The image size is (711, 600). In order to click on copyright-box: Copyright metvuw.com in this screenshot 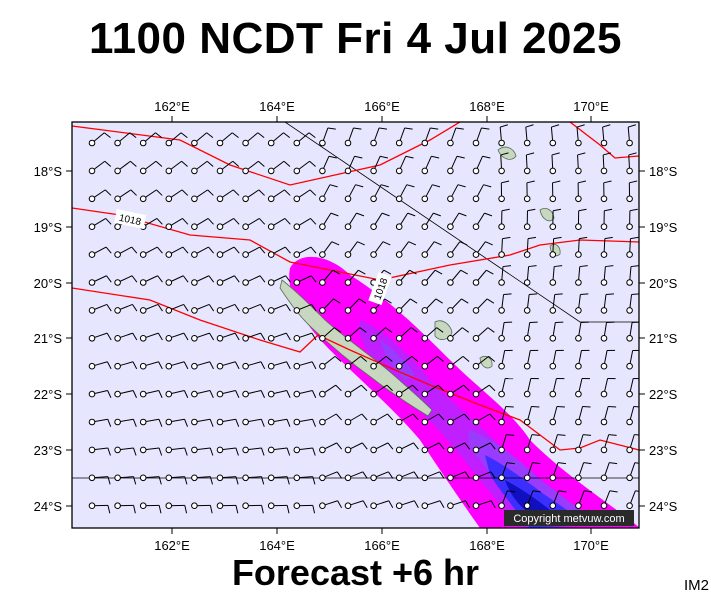, I will do `click(569, 518)`.